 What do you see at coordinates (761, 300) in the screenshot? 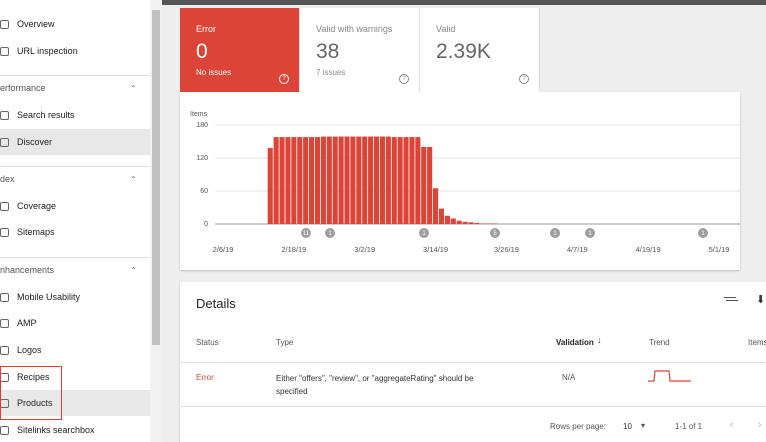
I see `download-icon: ⬇` at bounding box center [761, 300].